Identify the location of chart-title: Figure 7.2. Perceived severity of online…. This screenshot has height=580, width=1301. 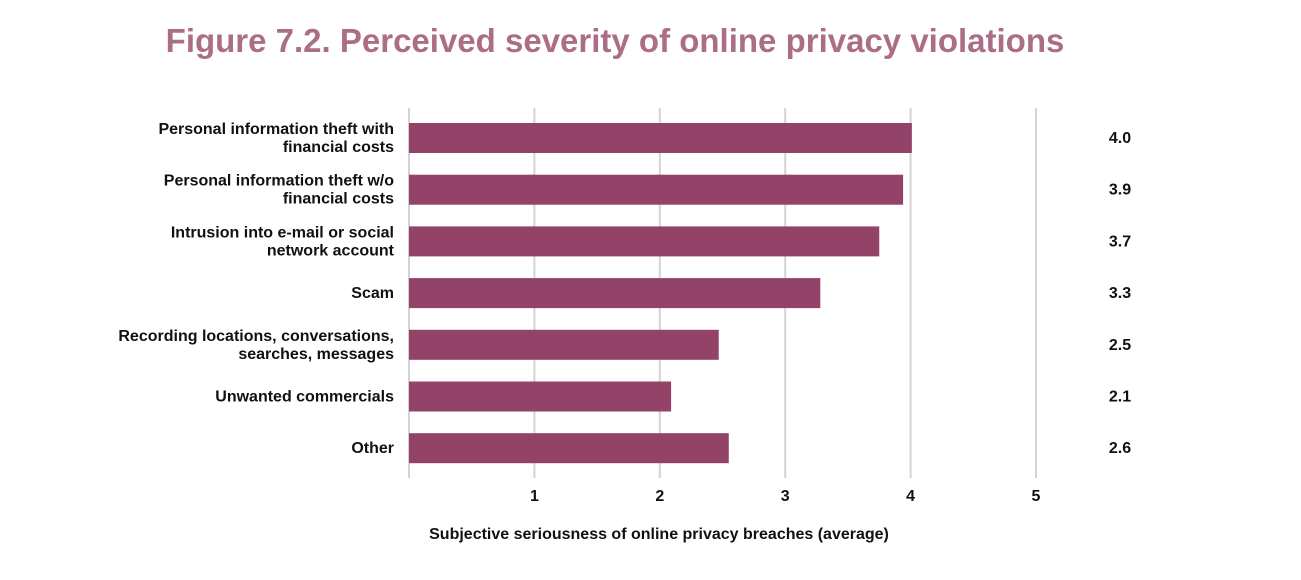
(615, 40).